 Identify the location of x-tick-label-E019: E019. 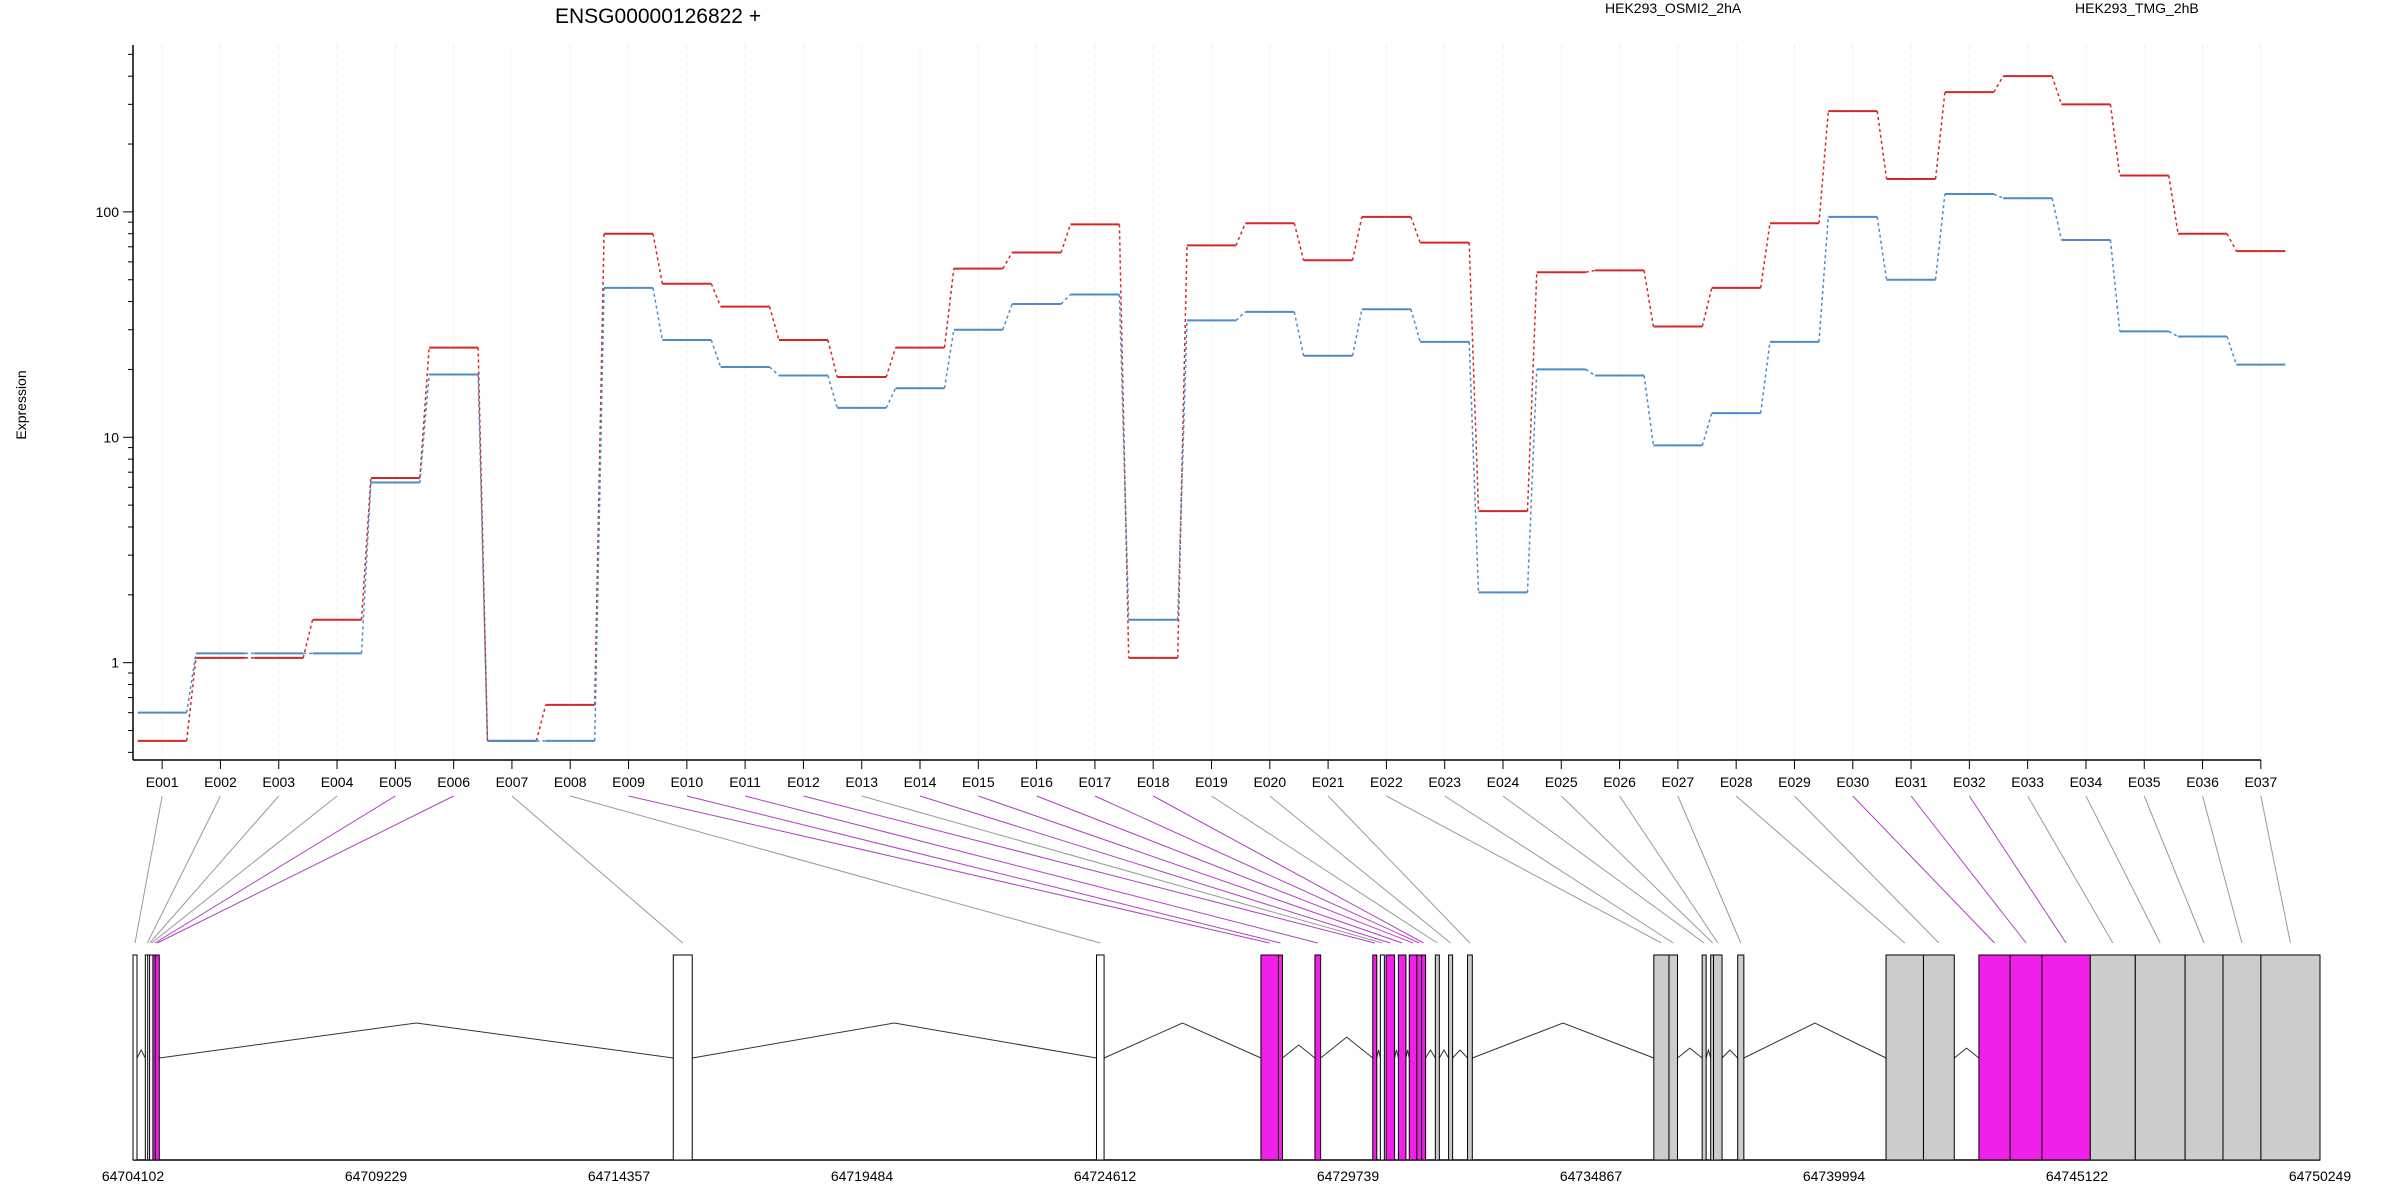
(1211, 782).